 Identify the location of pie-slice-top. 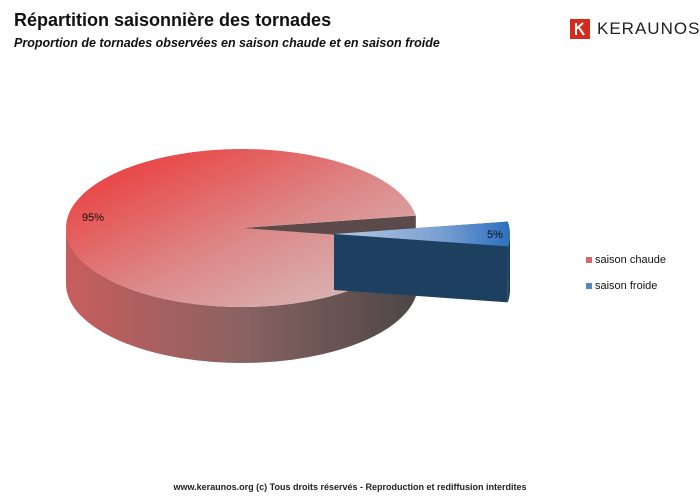
(422, 234).